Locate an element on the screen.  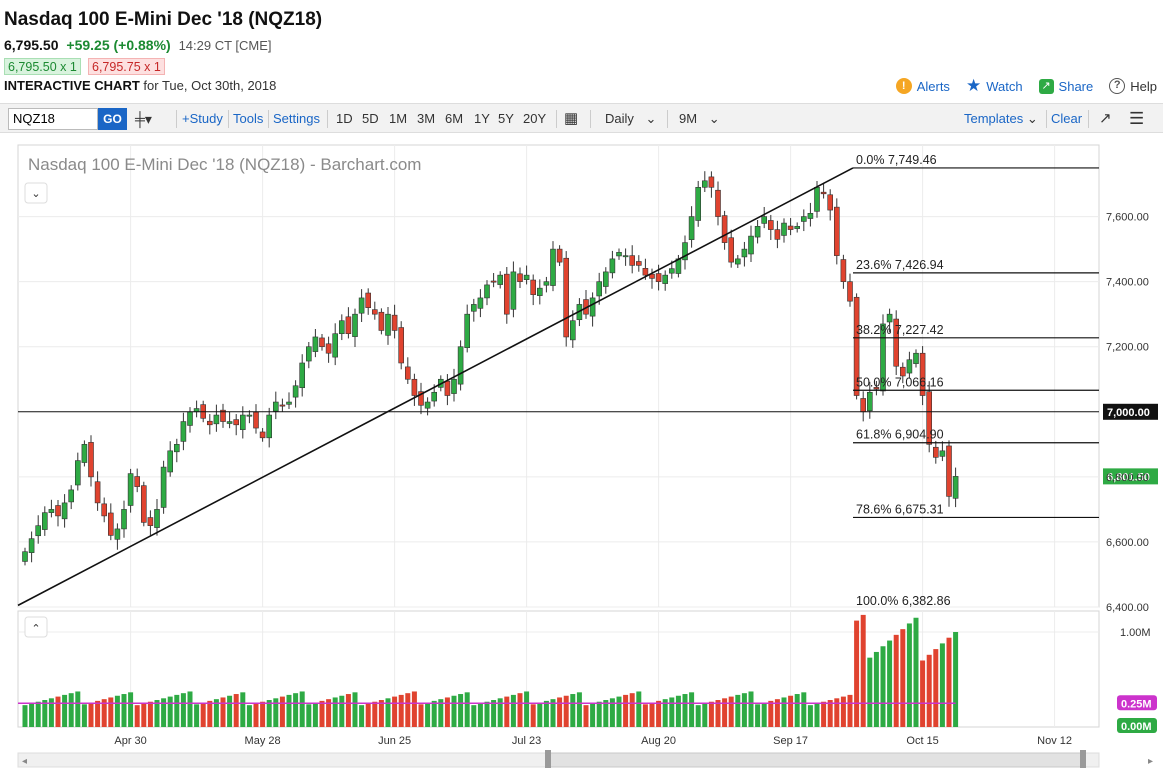
scrollbar-thumb is located at coordinates (815, 760).